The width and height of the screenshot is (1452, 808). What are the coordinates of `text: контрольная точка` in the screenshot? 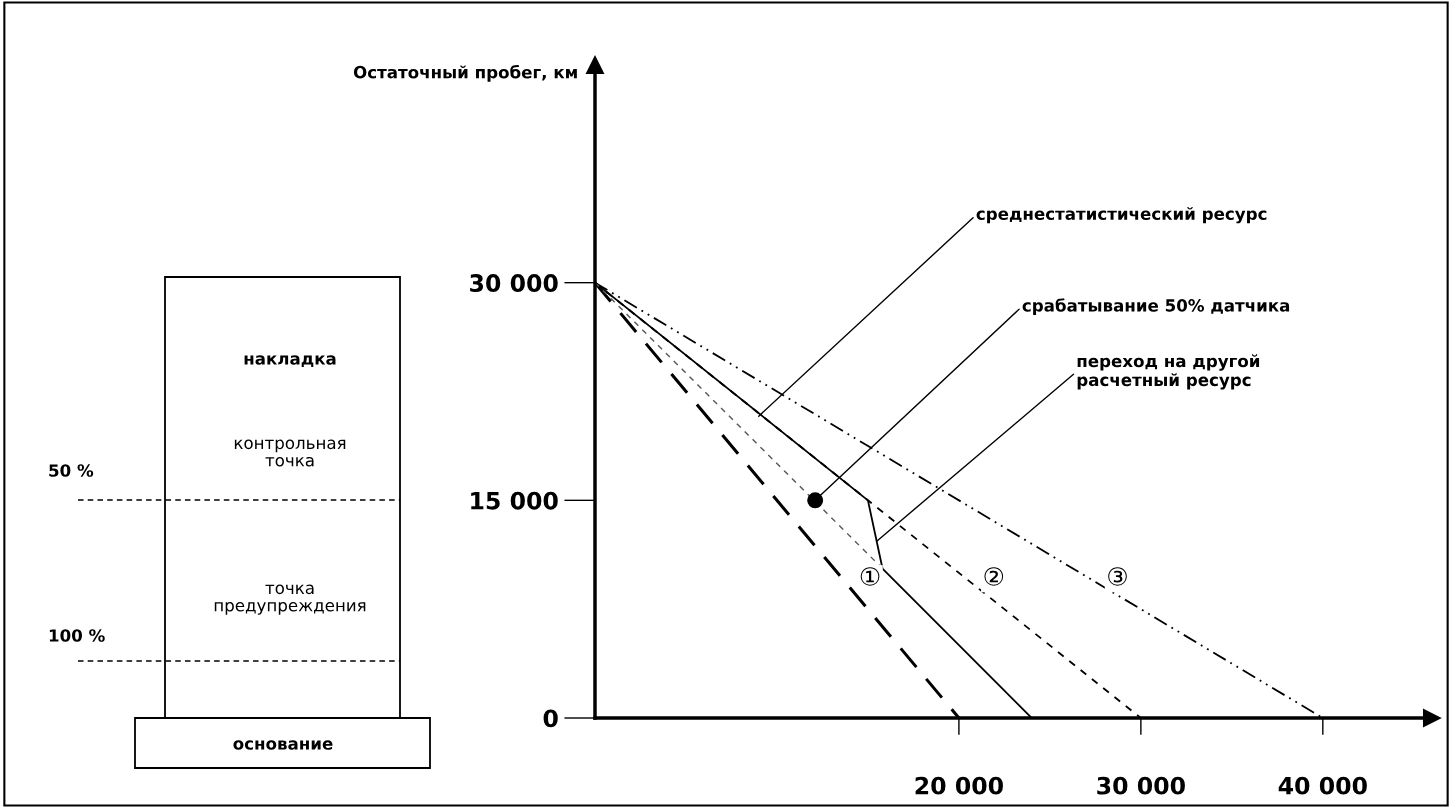 It's located at (290, 453).